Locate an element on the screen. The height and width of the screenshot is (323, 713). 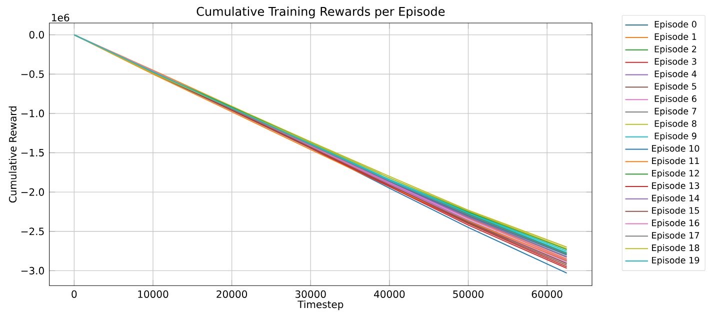
y-tick-label: 0.0 is located at coordinates (36, 35).